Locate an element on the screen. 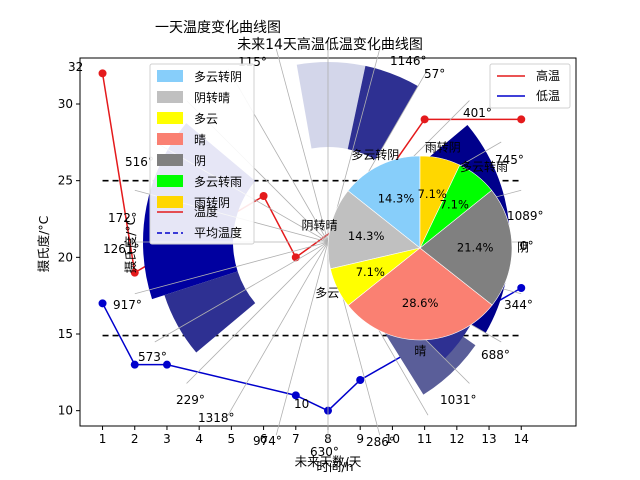 This screenshot has height=480, width=640. line-x-axis-label: 未来天数/天 is located at coordinates (328, 461).